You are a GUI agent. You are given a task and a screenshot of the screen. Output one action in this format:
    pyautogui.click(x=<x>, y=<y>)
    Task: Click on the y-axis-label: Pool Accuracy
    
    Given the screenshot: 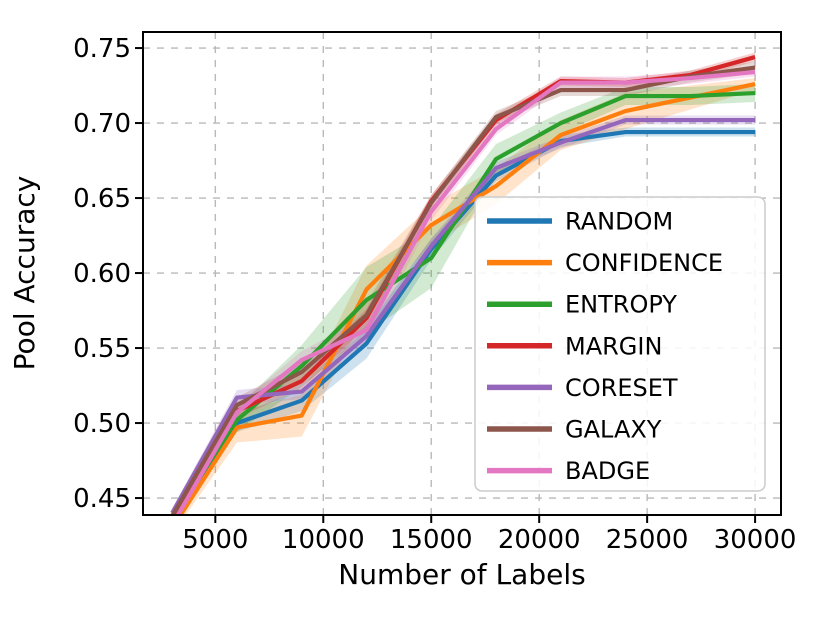 What is the action you would take?
    pyautogui.click(x=24, y=273)
    